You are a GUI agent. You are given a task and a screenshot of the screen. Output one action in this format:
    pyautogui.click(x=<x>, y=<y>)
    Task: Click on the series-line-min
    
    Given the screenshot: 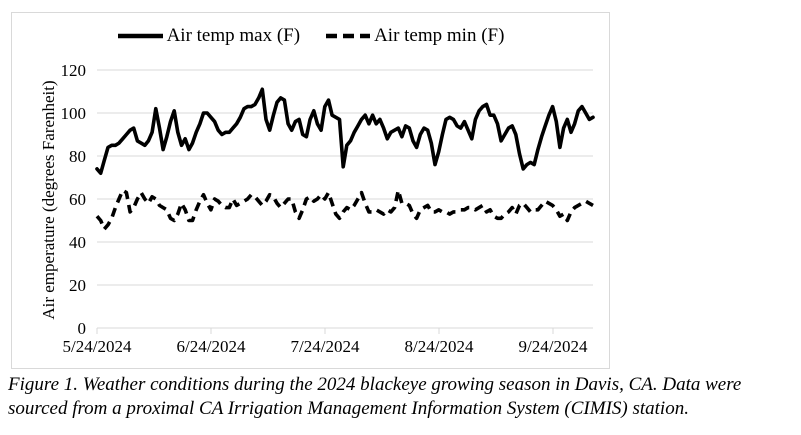 What is the action you would take?
    pyautogui.click(x=344, y=209)
    